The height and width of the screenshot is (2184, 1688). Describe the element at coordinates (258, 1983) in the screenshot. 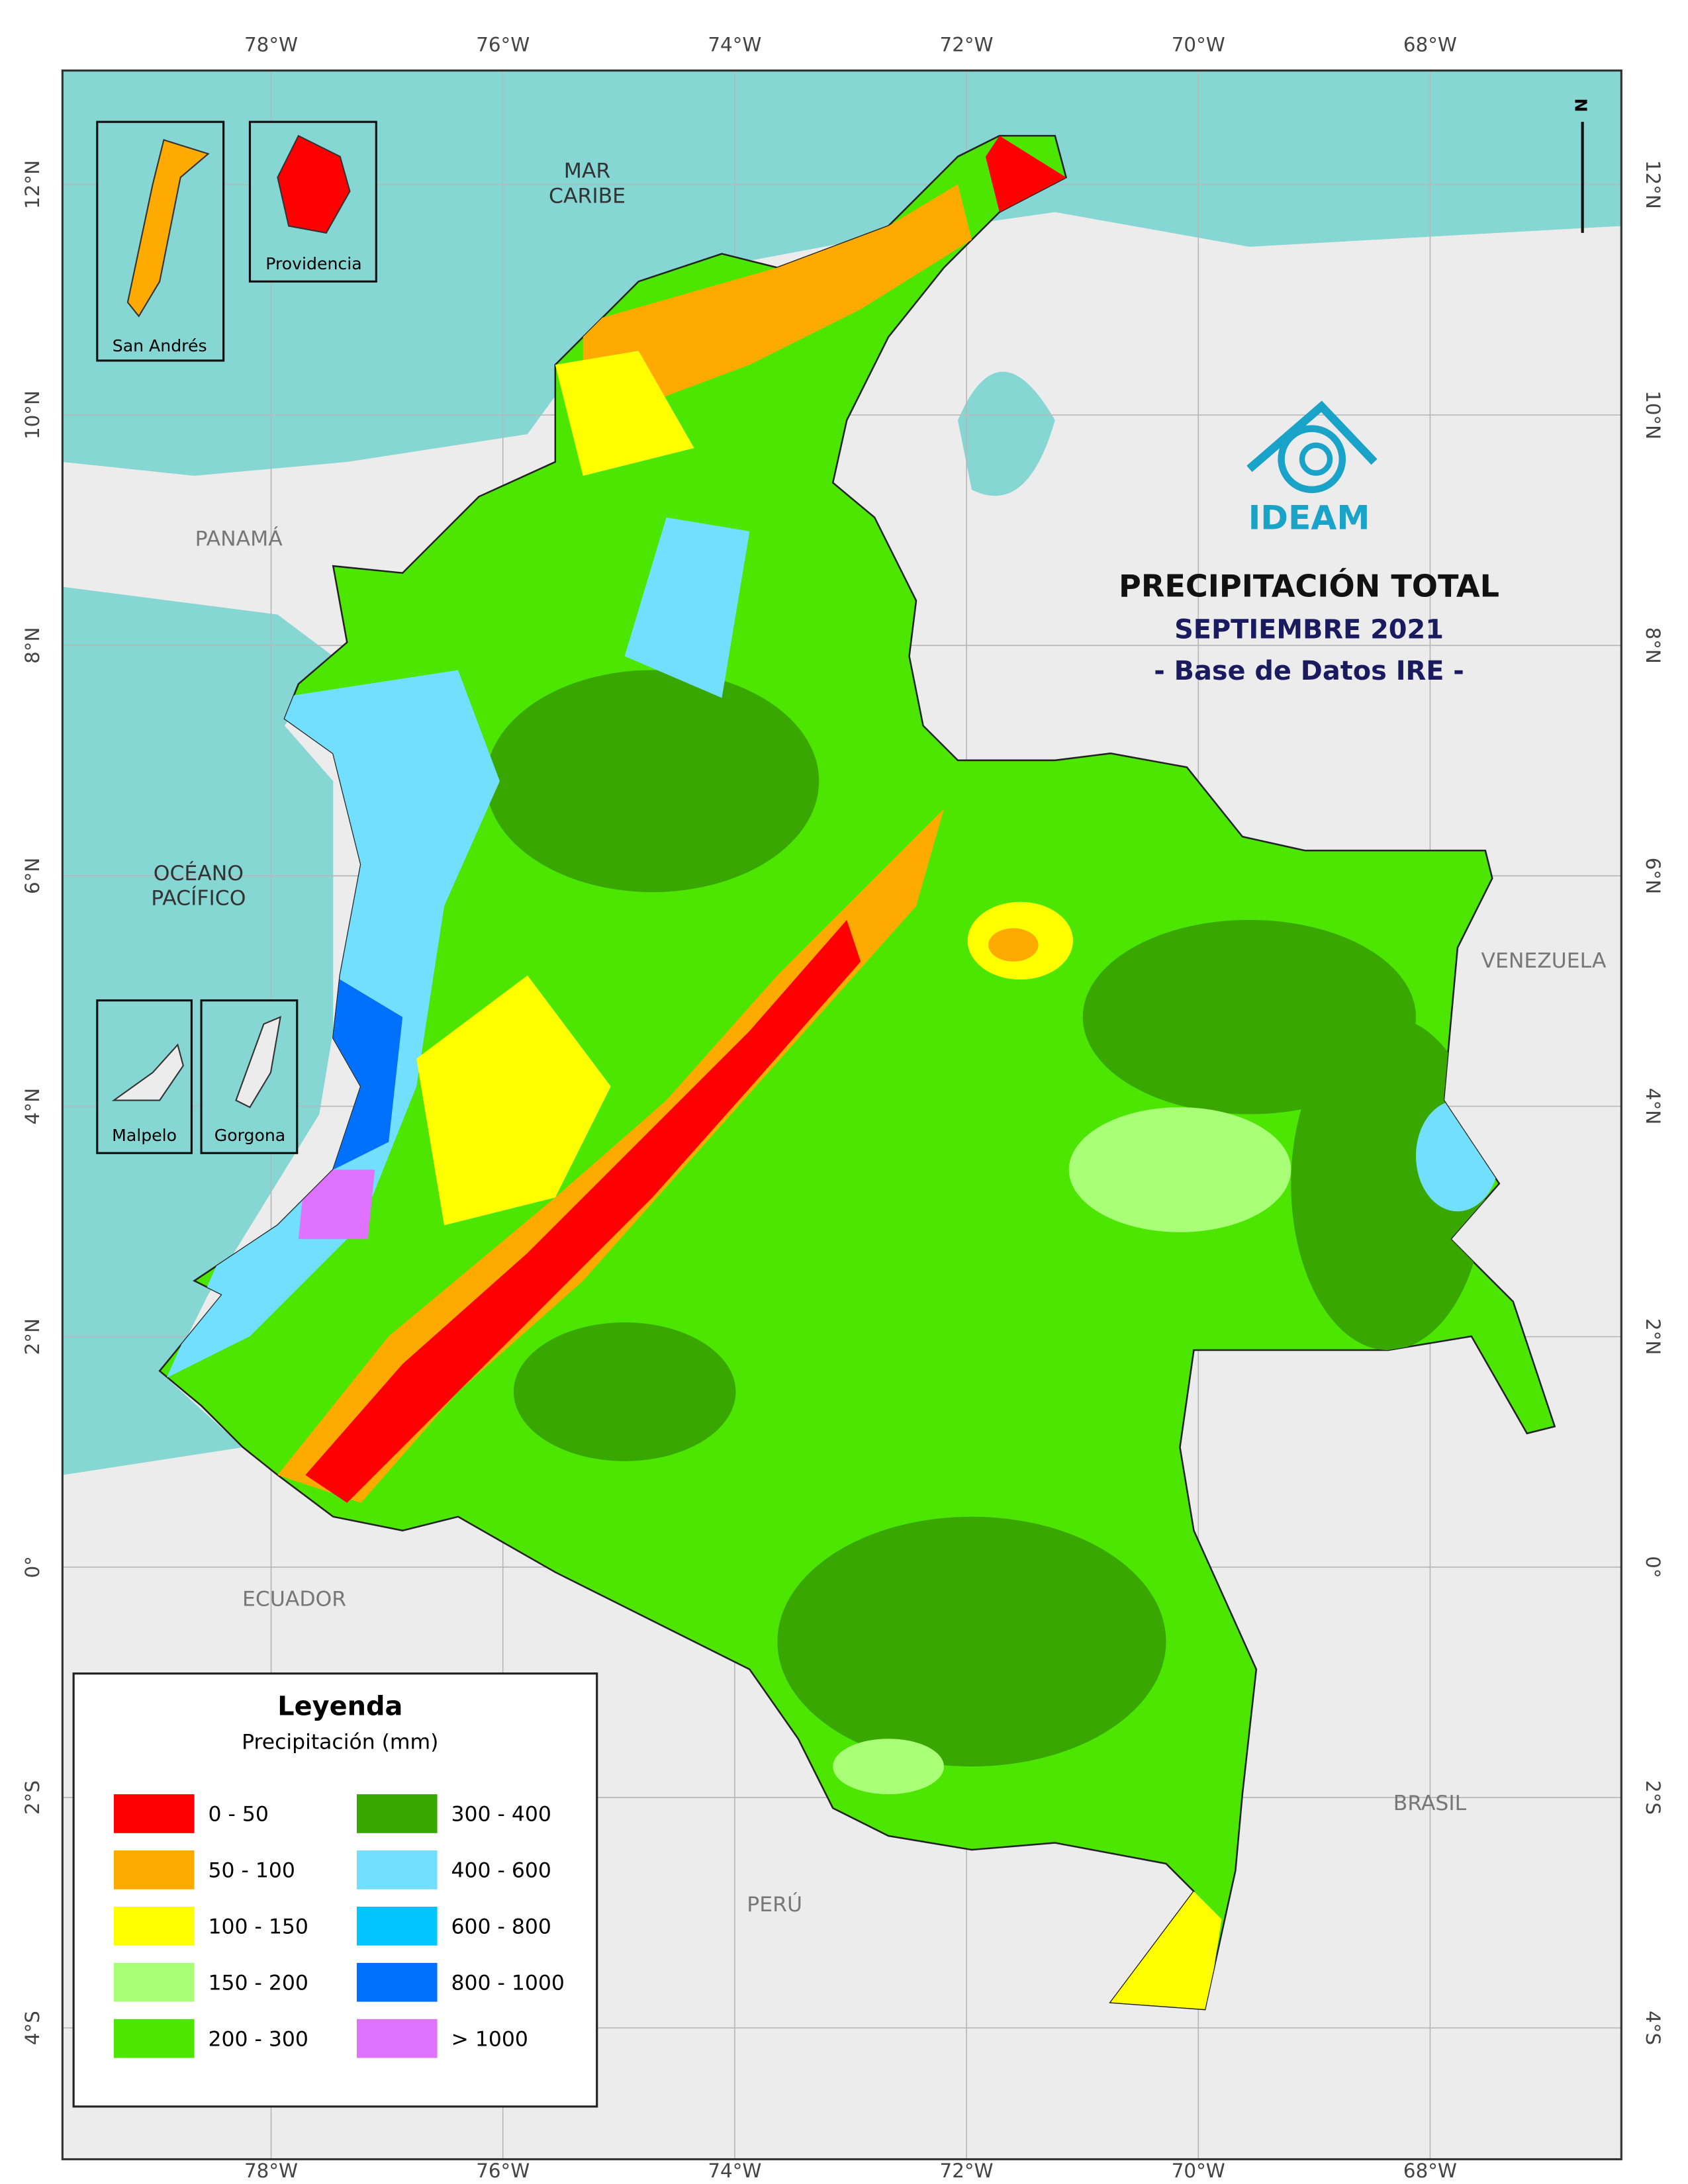

I see `legend-label: 150 - 200` at that location.